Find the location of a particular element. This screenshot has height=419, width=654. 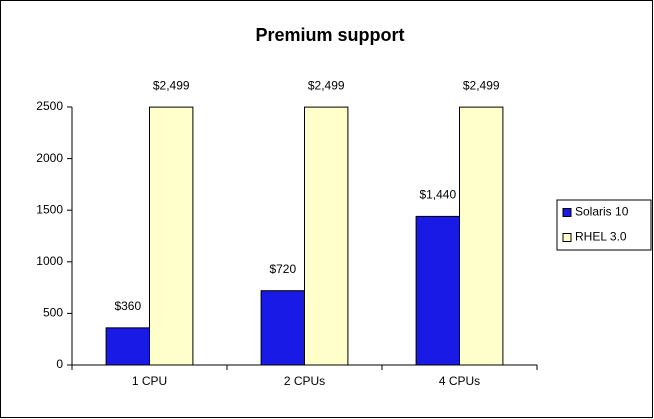

y-tick-label: 1500 is located at coordinates (49, 209).